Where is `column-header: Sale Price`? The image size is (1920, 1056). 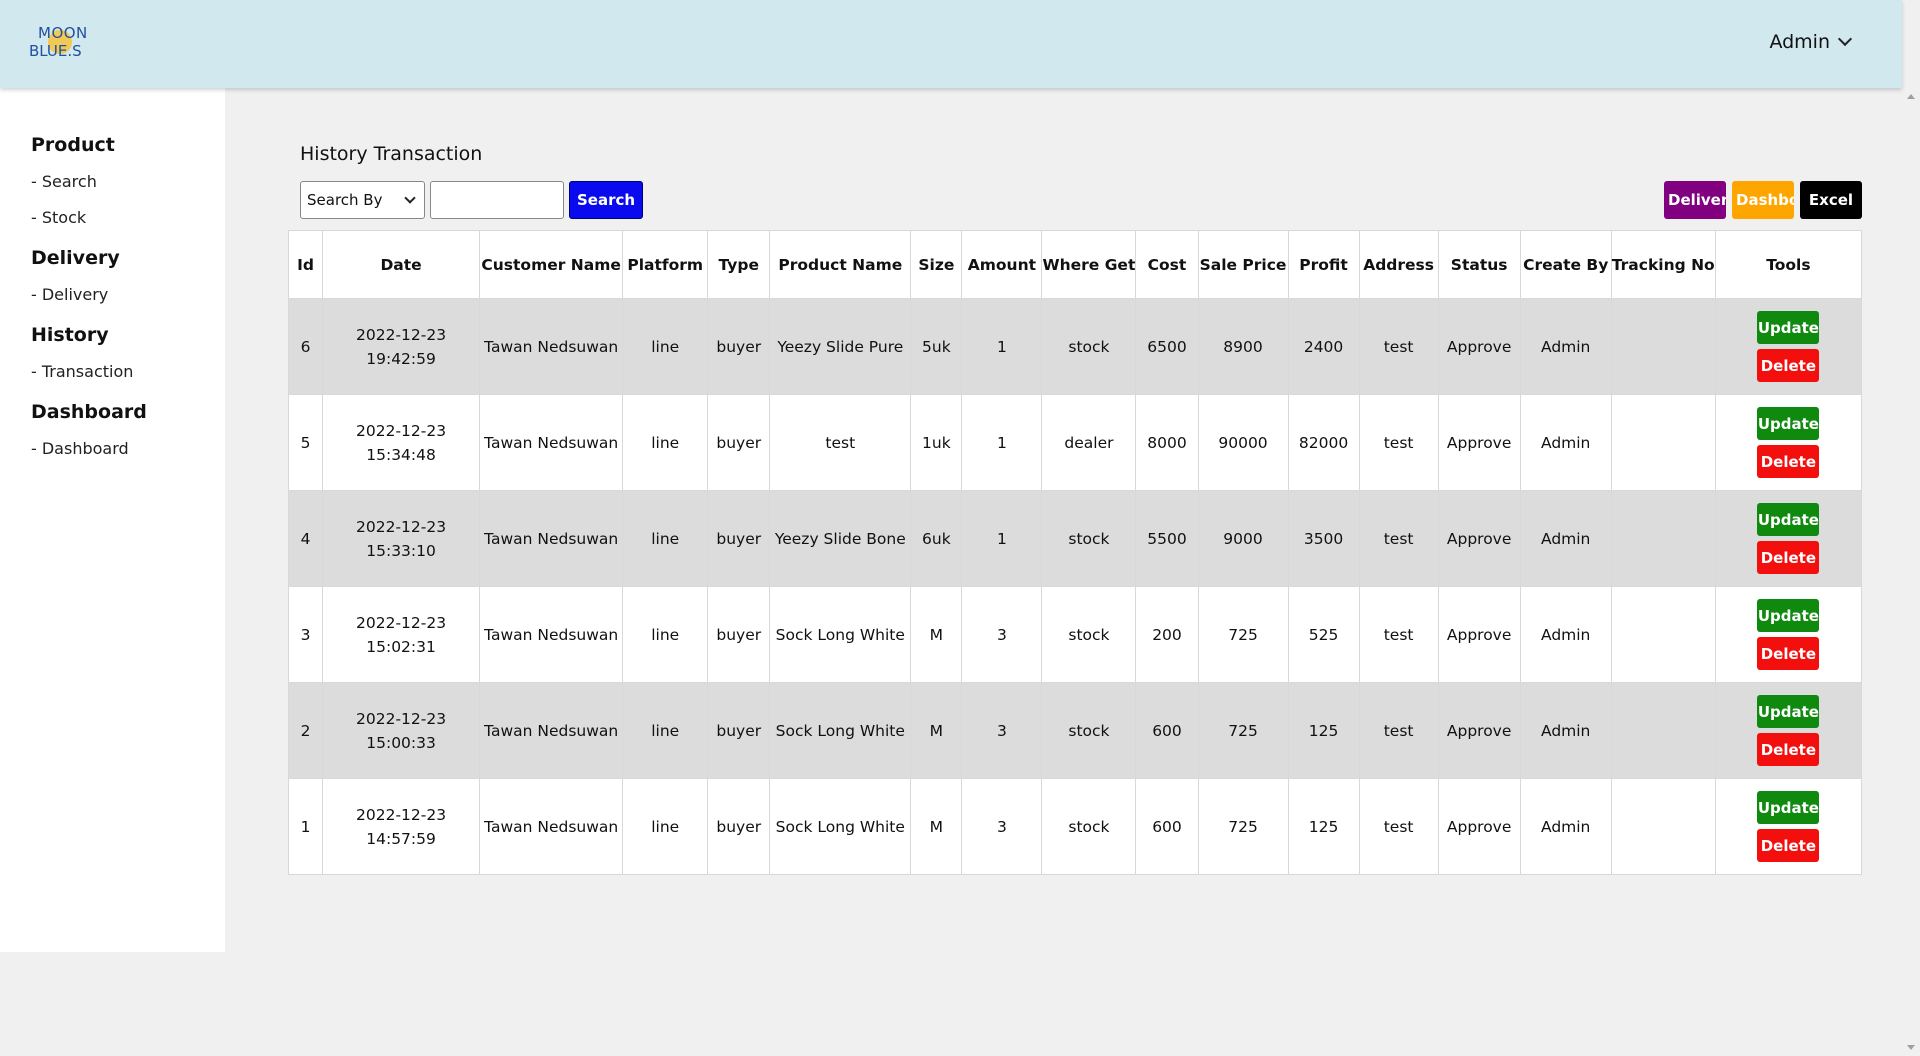 column-header: Sale Price is located at coordinates (1243, 264).